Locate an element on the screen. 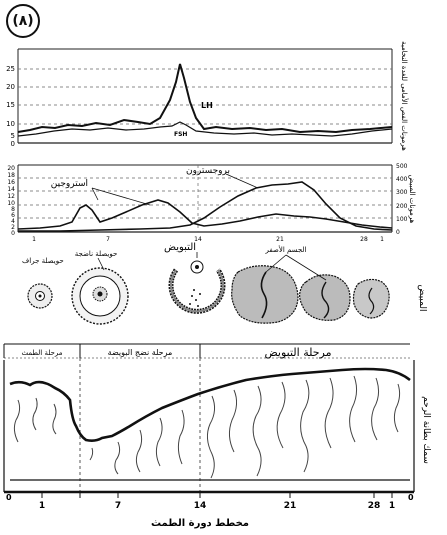  progesterone-curve is located at coordinates (205, 206).